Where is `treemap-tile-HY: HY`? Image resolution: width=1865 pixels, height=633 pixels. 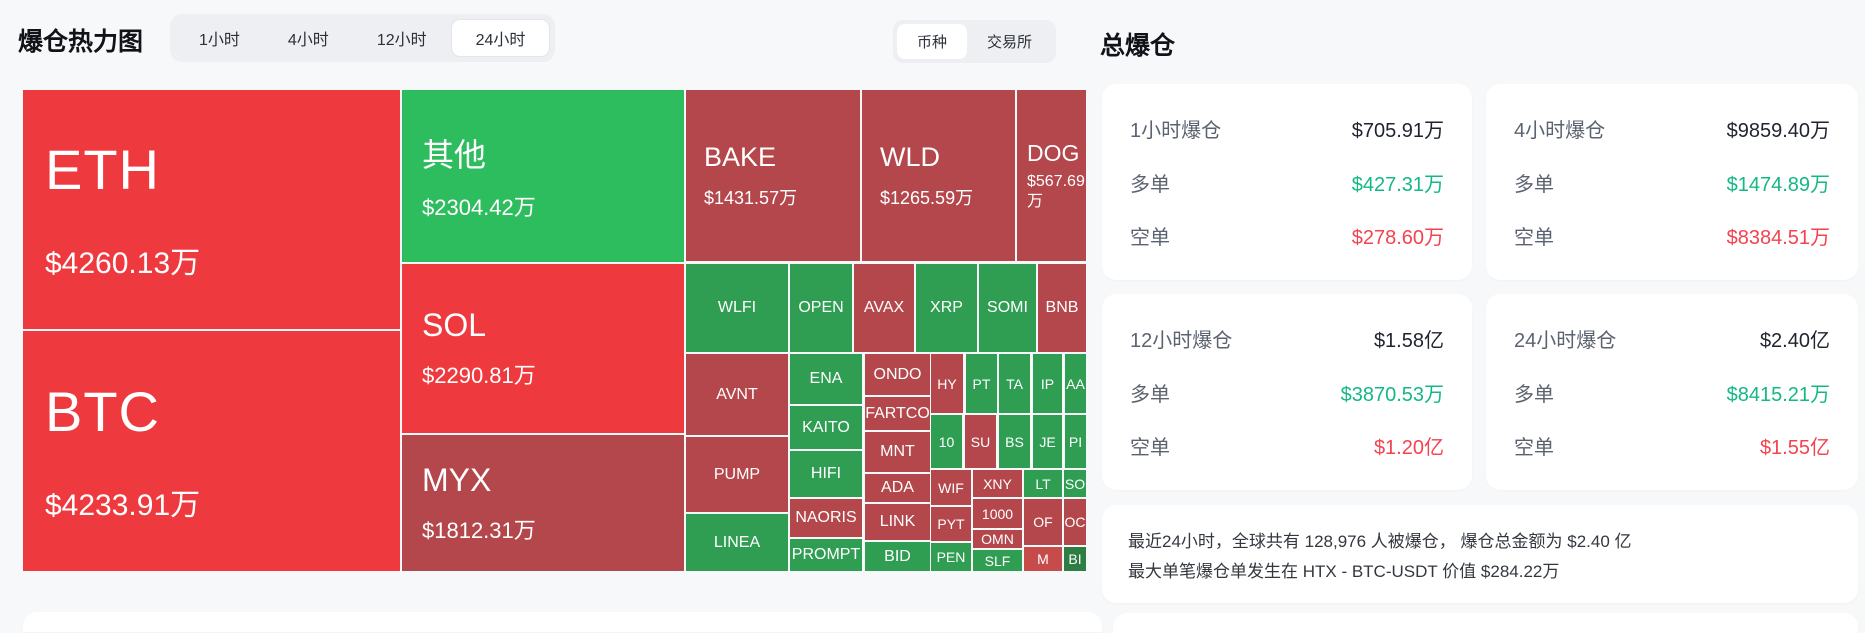
treemap-tile-HY: HY is located at coordinates (947, 383).